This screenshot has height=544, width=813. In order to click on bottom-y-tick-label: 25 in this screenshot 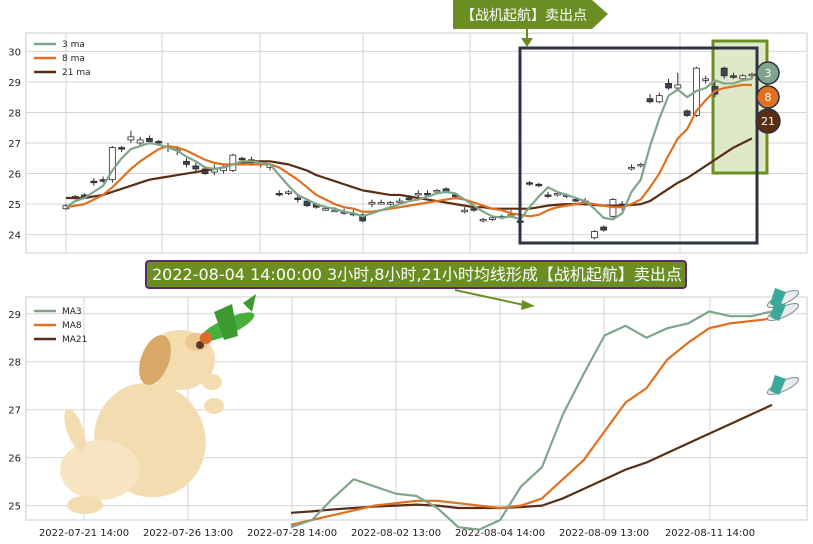, I will do `click(14, 507)`.